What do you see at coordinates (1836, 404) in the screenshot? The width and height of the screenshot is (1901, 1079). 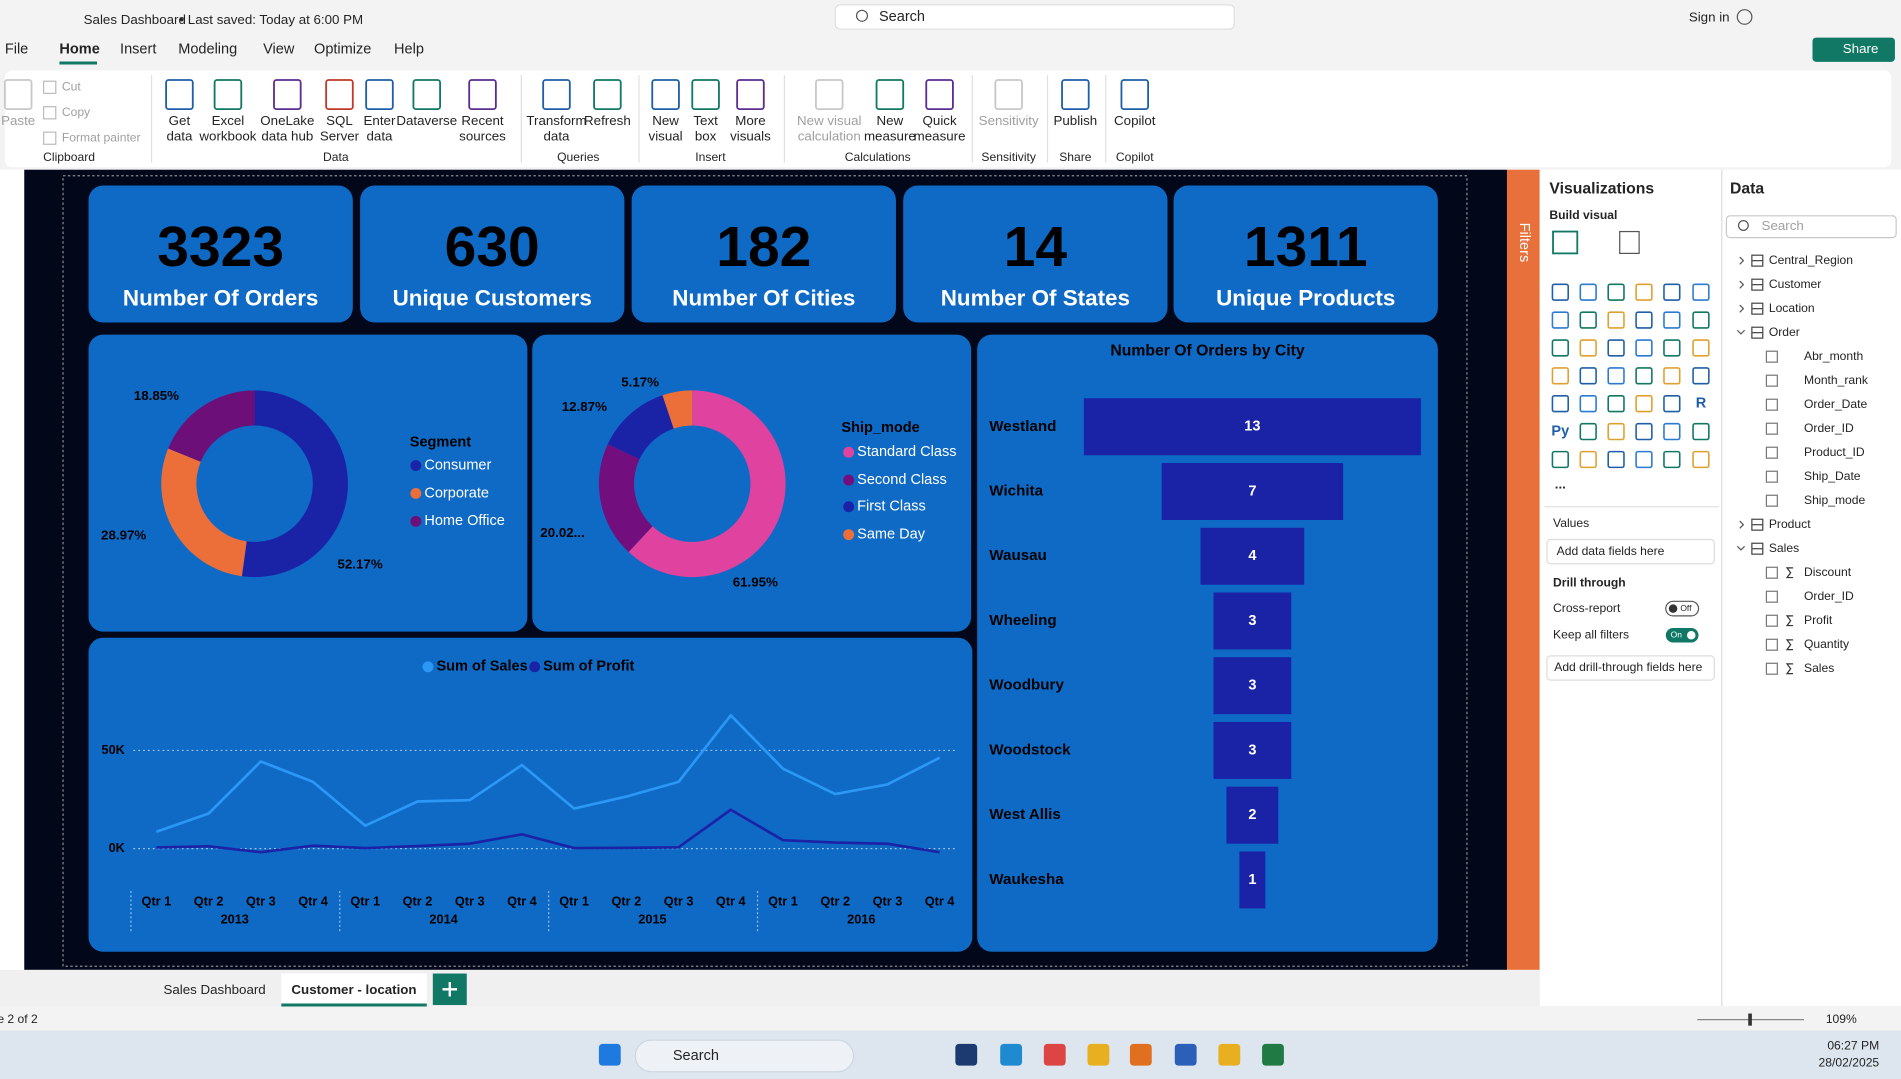 I see `field-name: Order_Date` at bounding box center [1836, 404].